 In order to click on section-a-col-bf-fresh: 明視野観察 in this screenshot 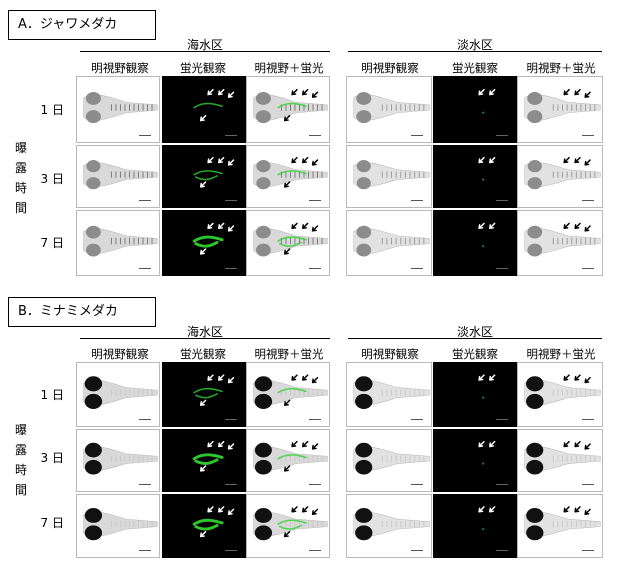, I will do `click(390, 68)`.